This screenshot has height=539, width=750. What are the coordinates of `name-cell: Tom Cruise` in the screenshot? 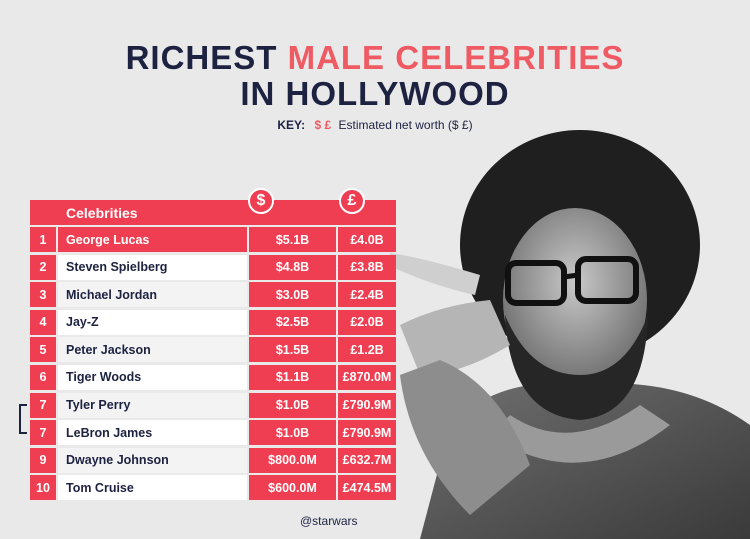 It's located at (152, 488).